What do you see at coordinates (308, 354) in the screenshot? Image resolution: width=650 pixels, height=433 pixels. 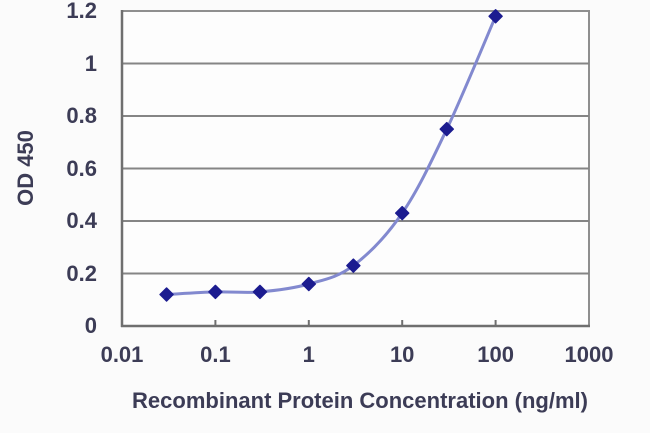 I see `x-tick-label: 1` at bounding box center [308, 354].